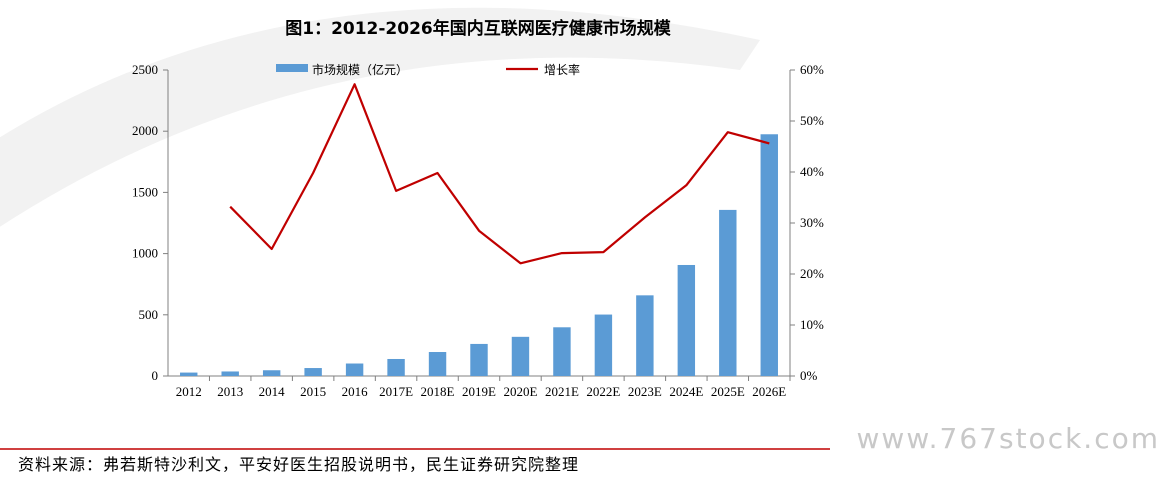 The height and width of the screenshot is (481, 1164). I want to click on legend-label-line: 增长率, so click(562, 69).